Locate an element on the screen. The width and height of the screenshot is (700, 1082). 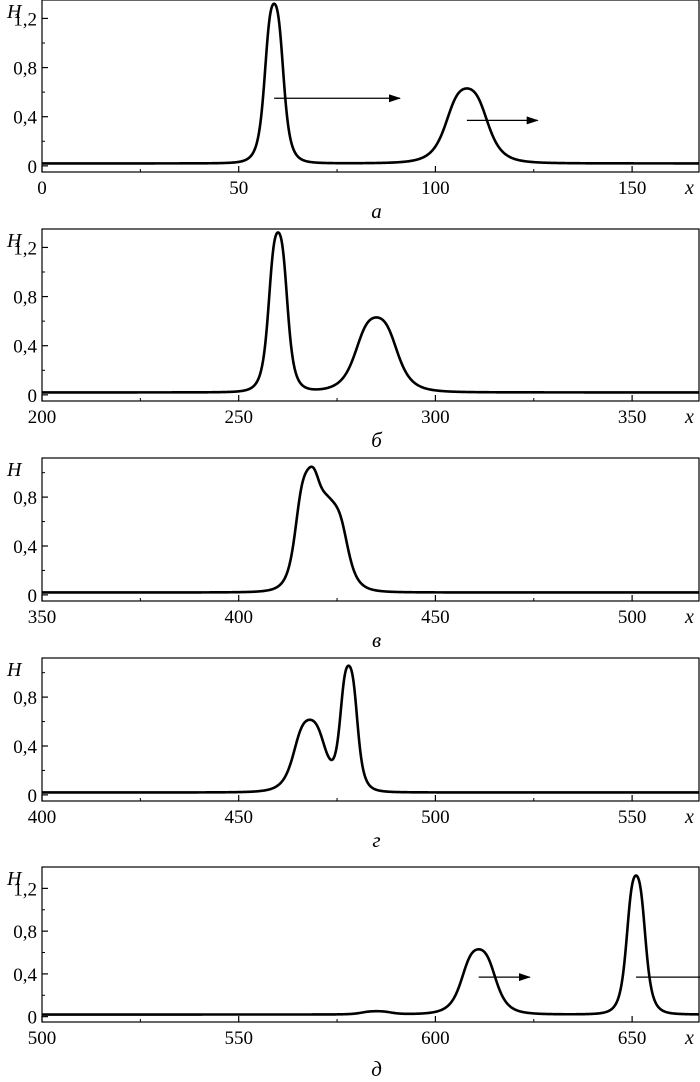
panel-label: д is located at coordinates (376, 1069).